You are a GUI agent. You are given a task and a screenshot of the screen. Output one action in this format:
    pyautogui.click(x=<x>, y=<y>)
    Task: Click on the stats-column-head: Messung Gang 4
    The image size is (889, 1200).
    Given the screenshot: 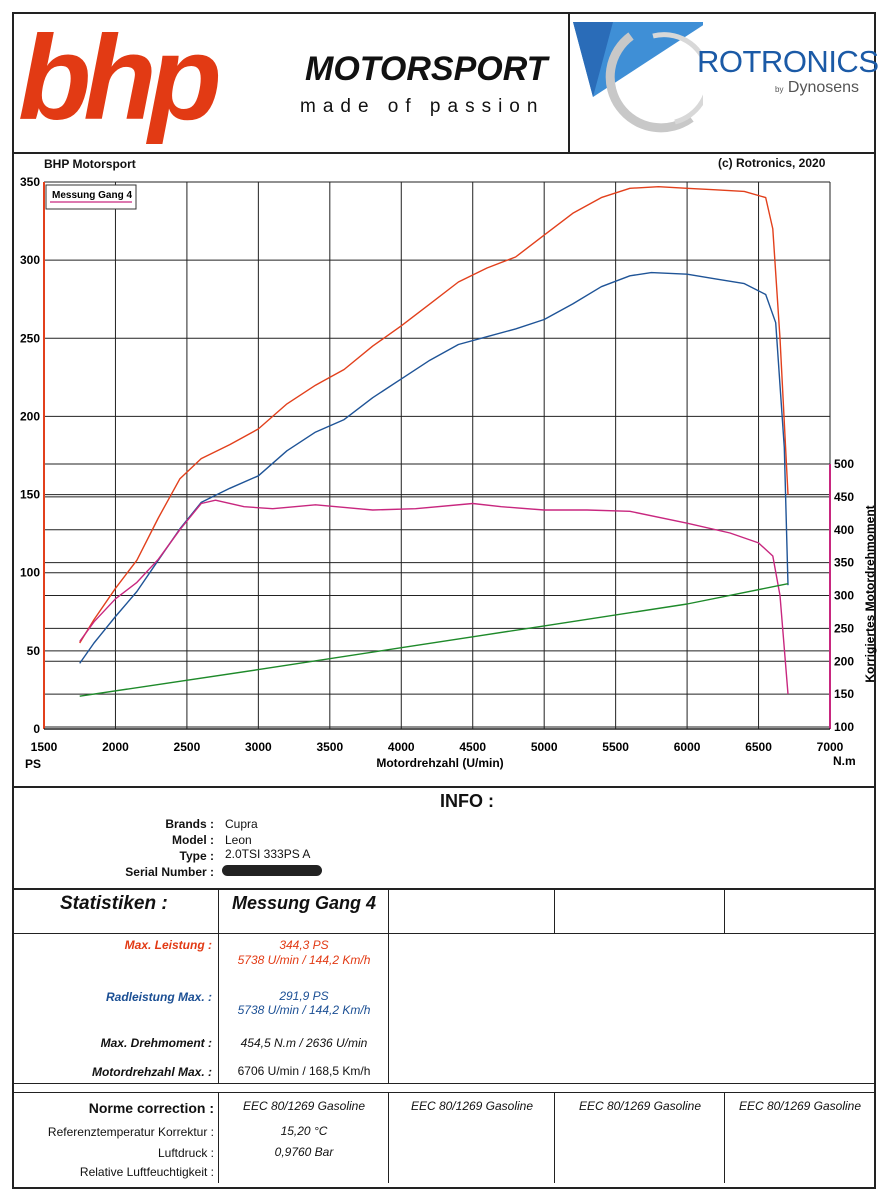 What is the action you would take?
    pyautogui.click(x=304, y=903)
    